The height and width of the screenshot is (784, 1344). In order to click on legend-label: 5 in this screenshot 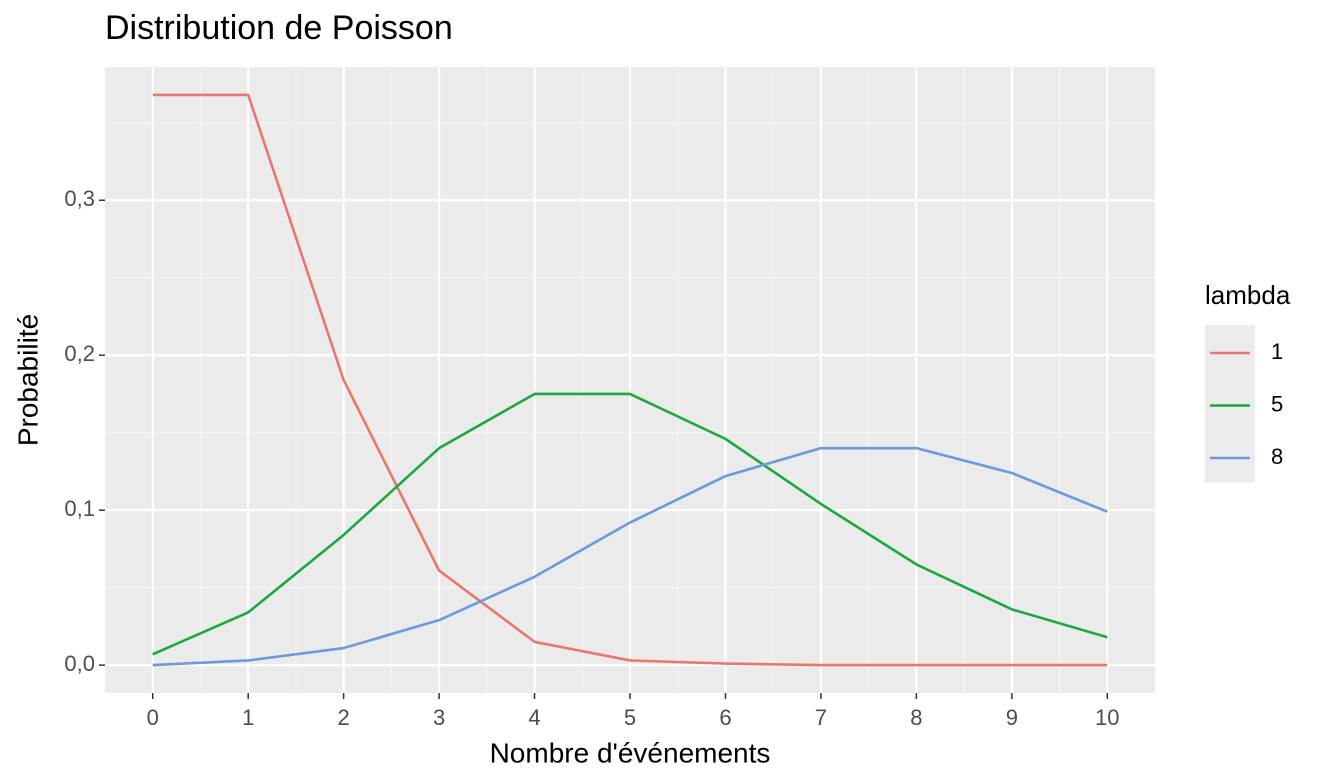, I will do `click(1277, 403)`.